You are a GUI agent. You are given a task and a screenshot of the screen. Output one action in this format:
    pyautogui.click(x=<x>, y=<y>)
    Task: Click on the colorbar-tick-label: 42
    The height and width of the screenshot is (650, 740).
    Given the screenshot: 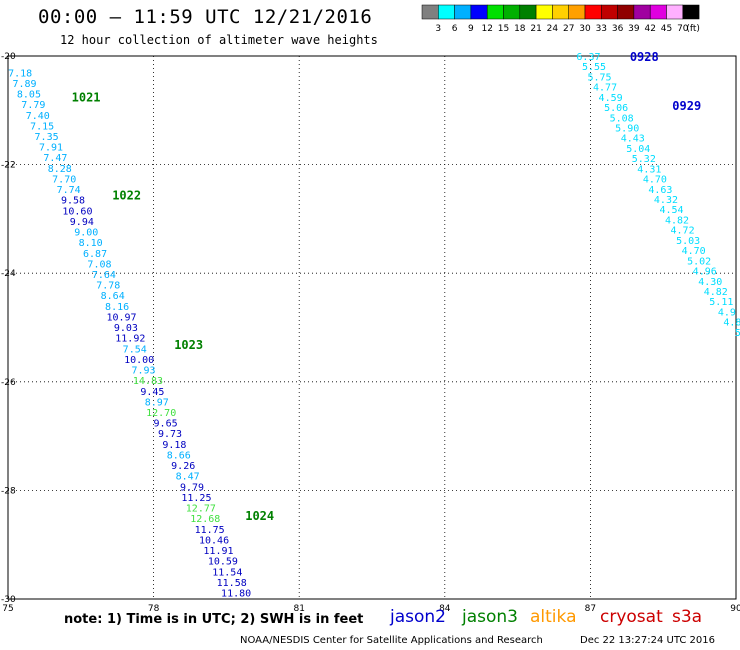 What is the action you would take?
    pyautogui.click(x=649, y=29)
    